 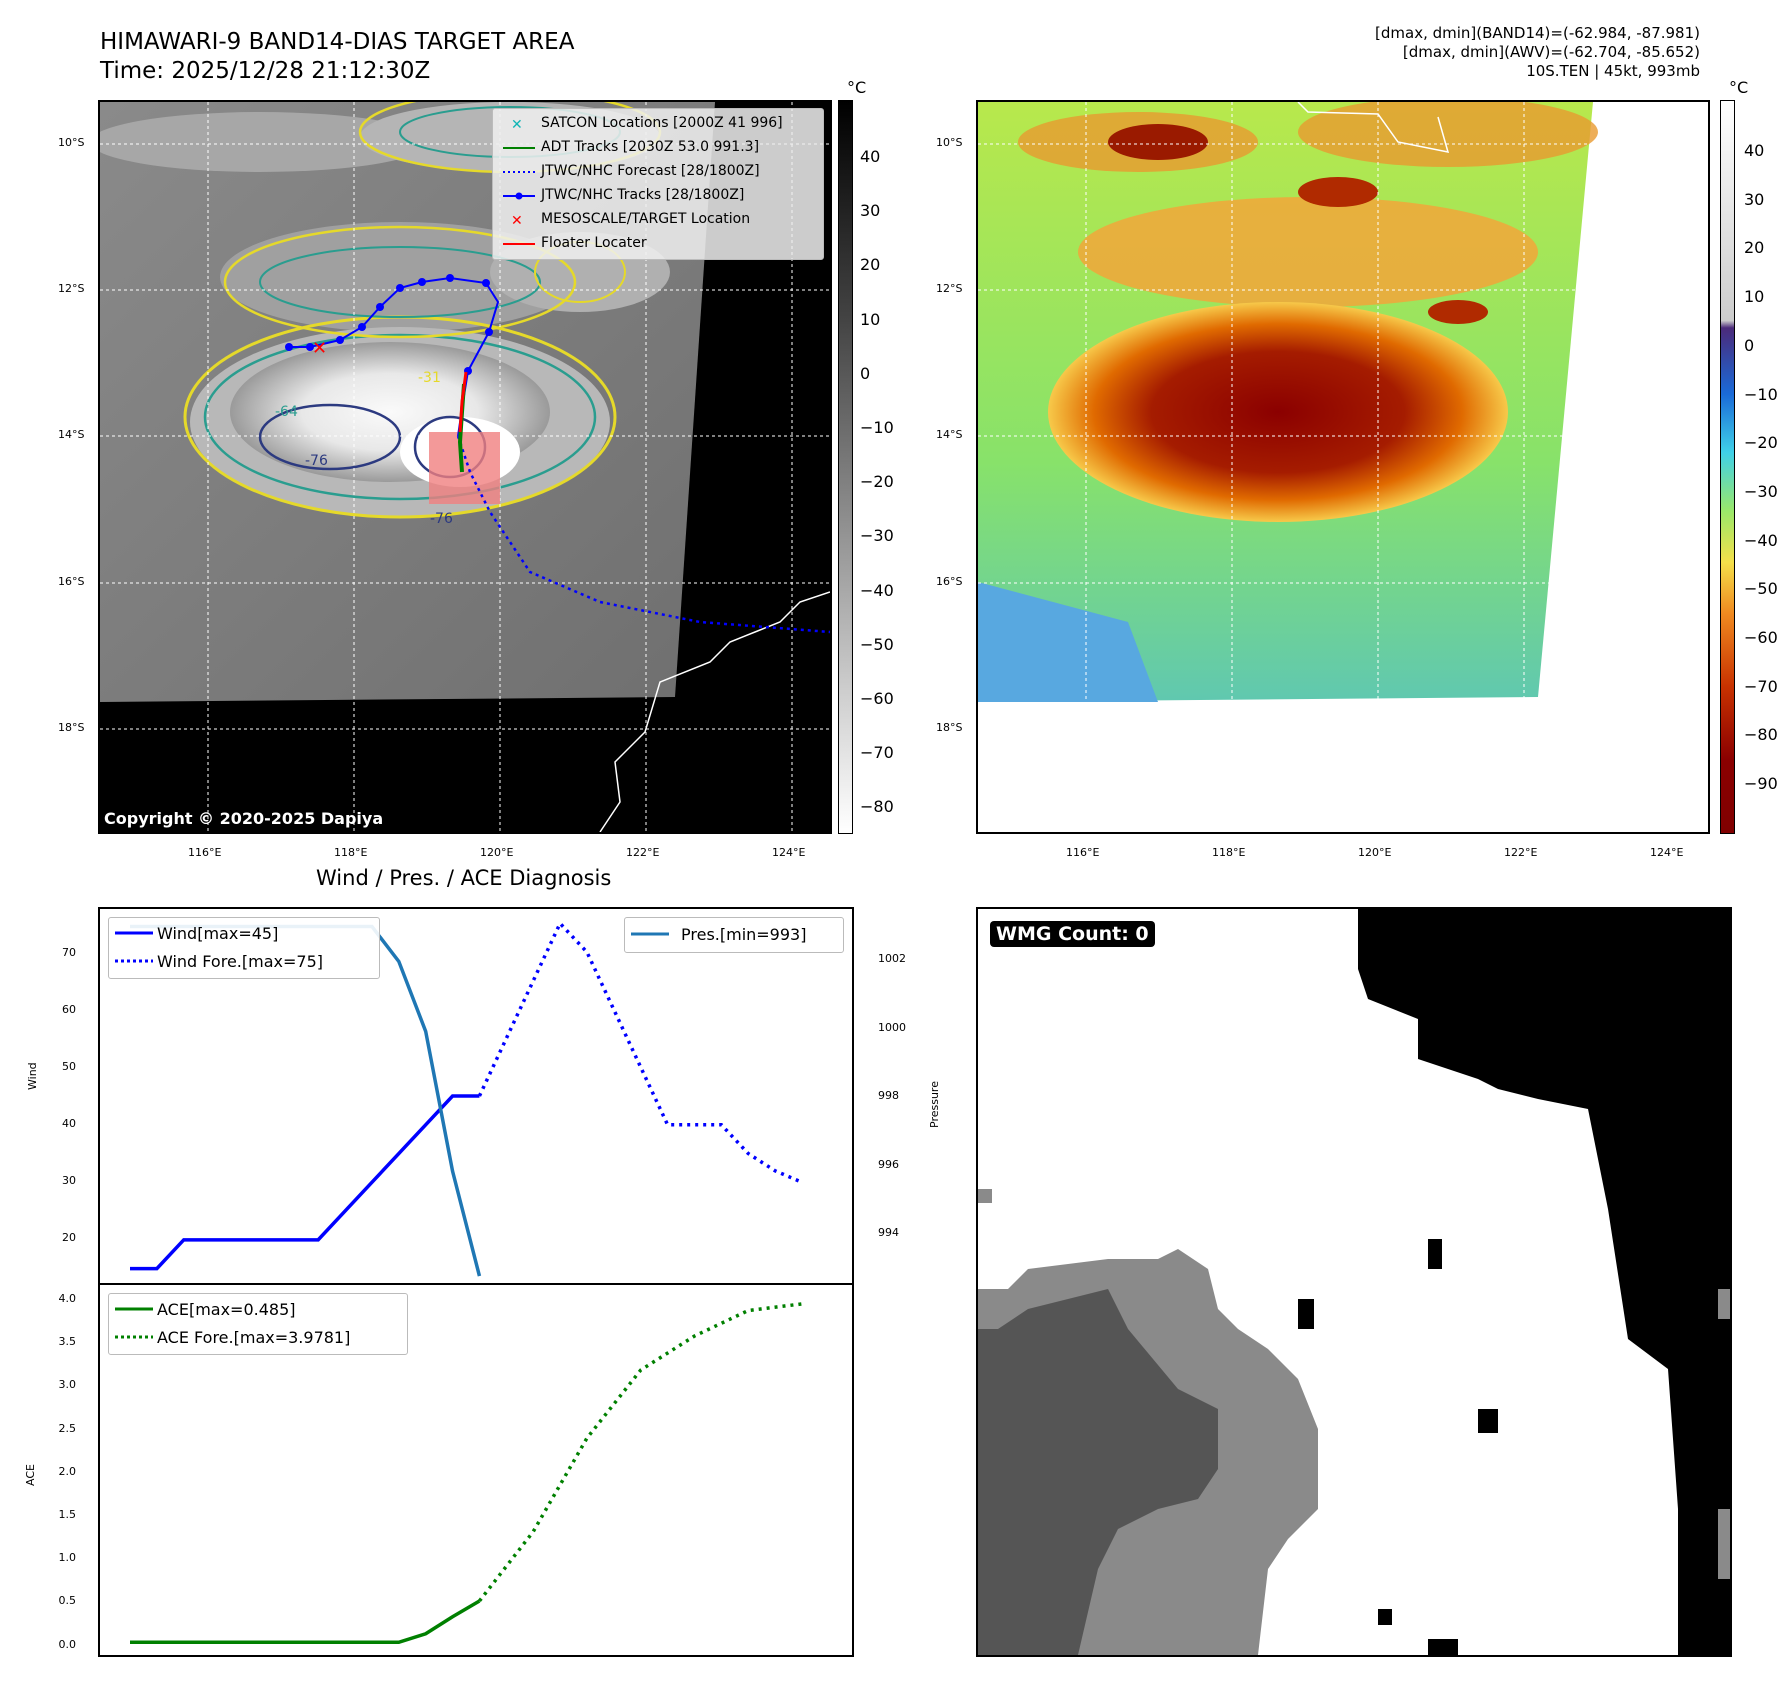 I want to click on legend-ace-fore: ACE Fore.[max=3.9781], so click(x=254, y=1337).